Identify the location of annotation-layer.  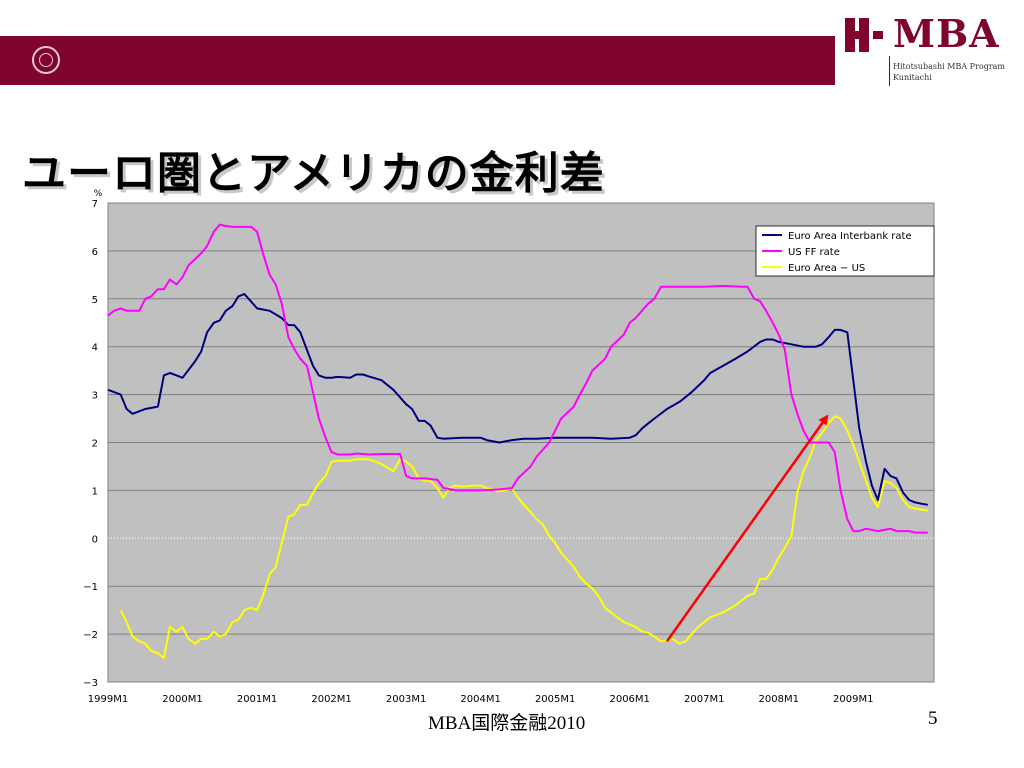
(747, 528).